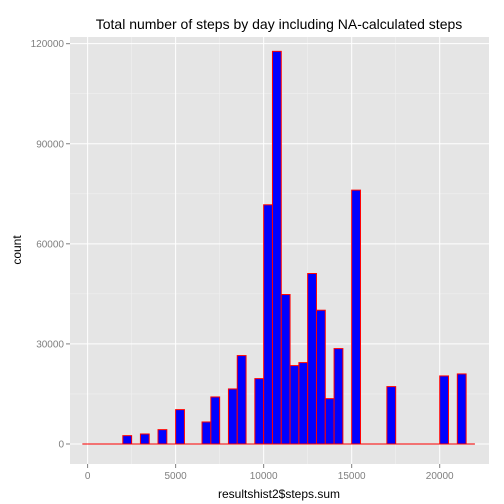 This screenshot has height=504, width=504. Describe the element at coordinates (48, 44) in the screenshot. I see `y-tick-label: 120000` at that location.